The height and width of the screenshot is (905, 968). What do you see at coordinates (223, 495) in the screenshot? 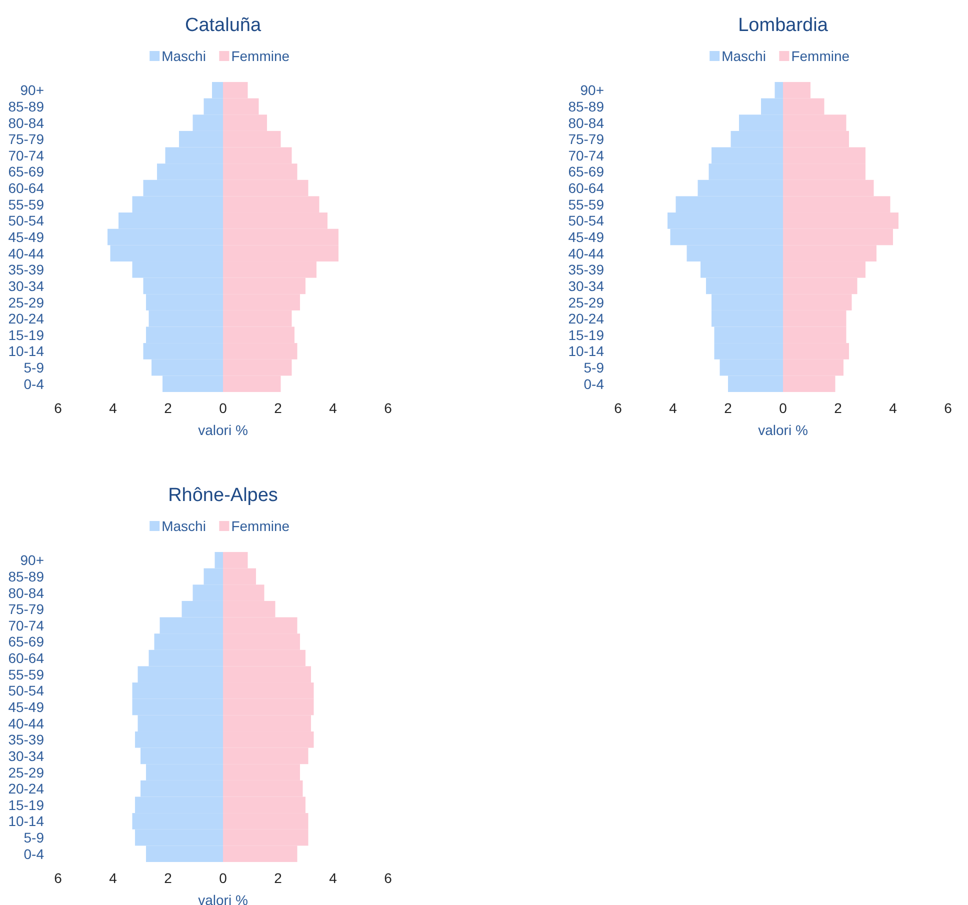
I see `chart-title: Rhône-Alpes` at bounding box center [223, 495].